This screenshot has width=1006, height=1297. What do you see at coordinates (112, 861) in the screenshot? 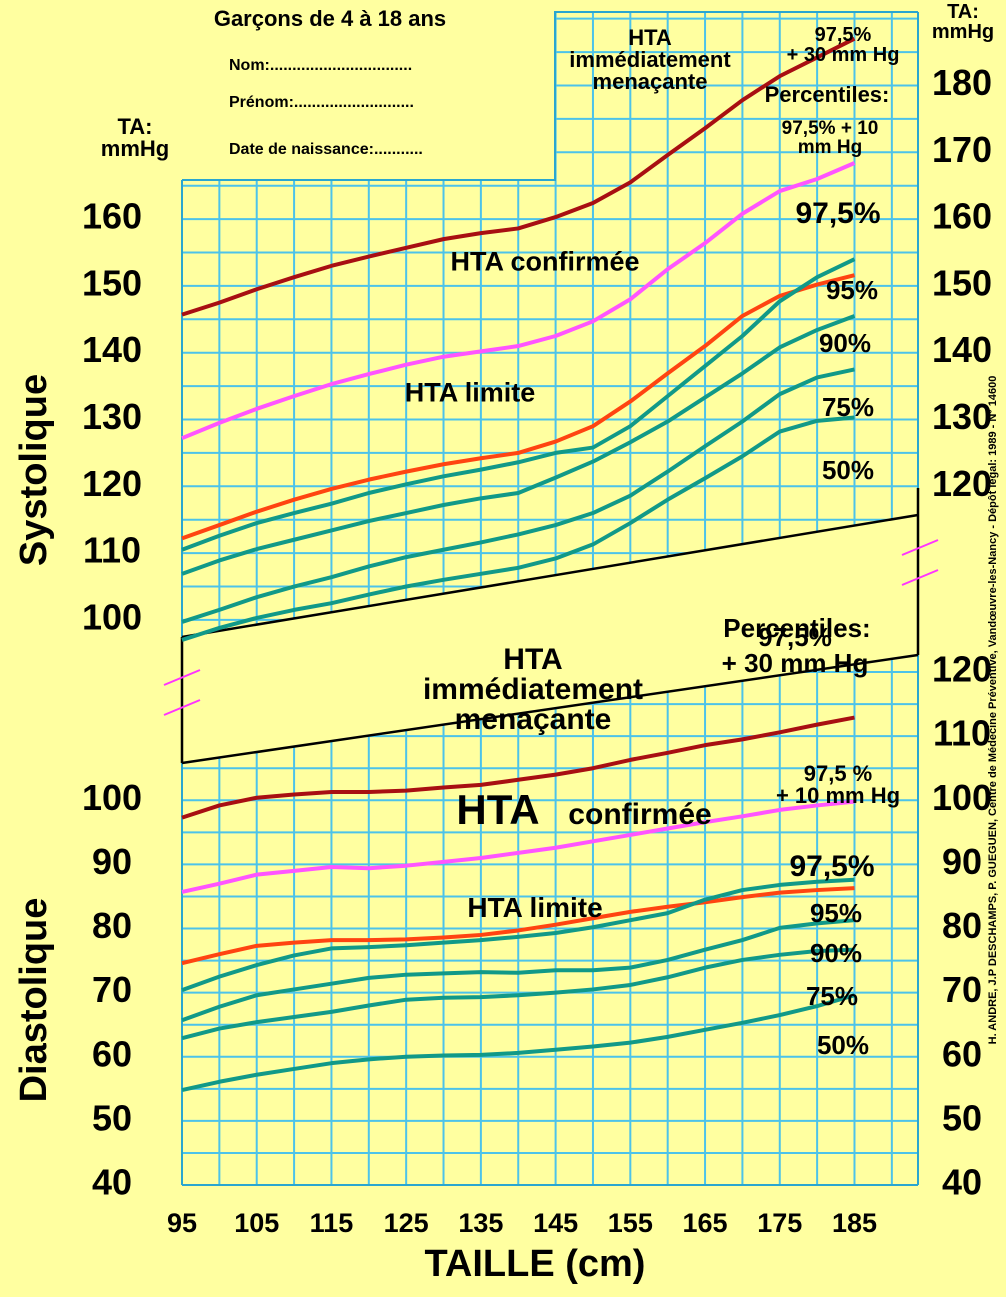
I see `y-tick-label: 90` at bounding box center [112, 861].